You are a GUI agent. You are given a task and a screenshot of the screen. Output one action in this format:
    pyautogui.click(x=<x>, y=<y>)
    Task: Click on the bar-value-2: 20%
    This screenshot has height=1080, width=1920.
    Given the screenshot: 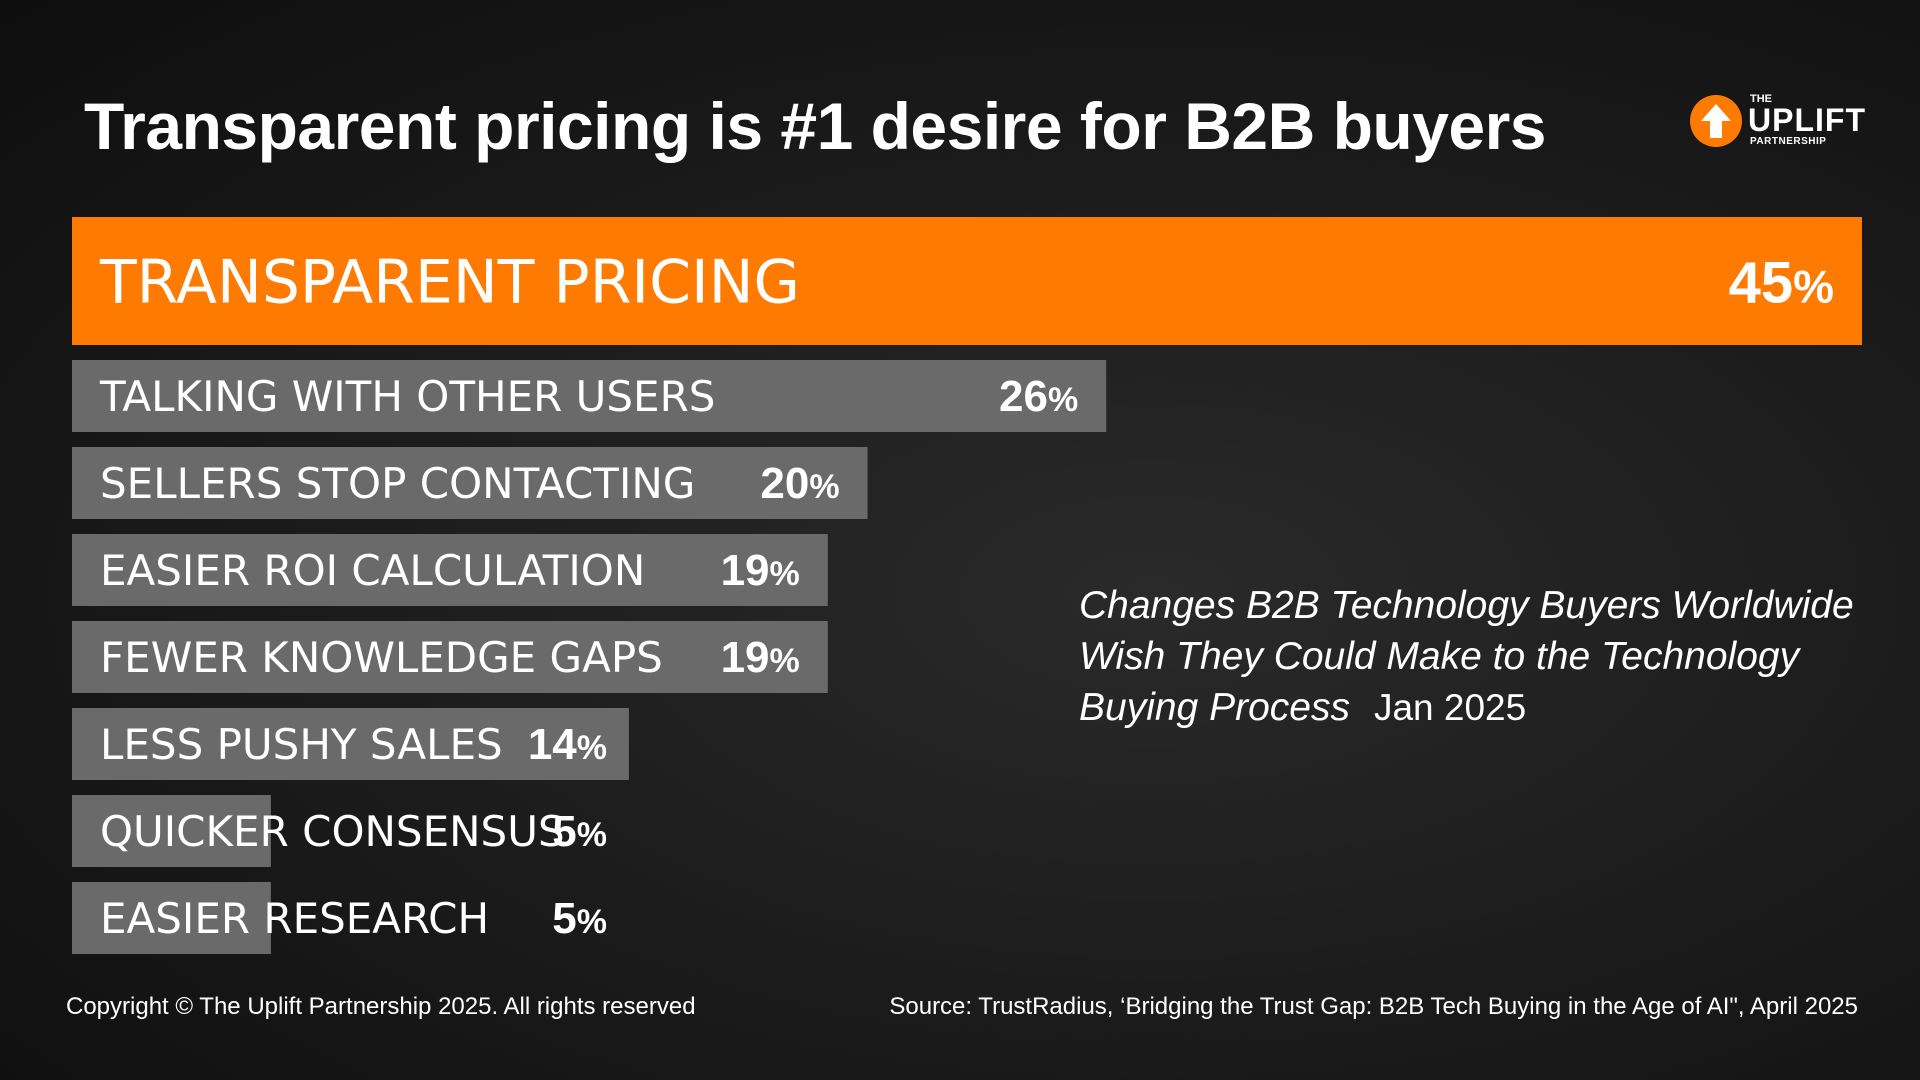 What is the action you would take?
    pyautogui.click(x=799, y=483)
    